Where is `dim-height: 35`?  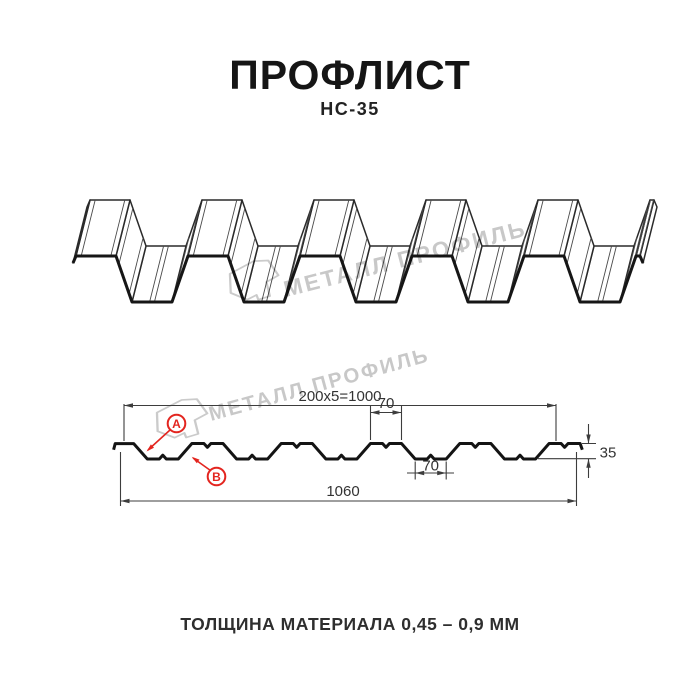
dim-height: 35 is located at coordinates (608, 453).